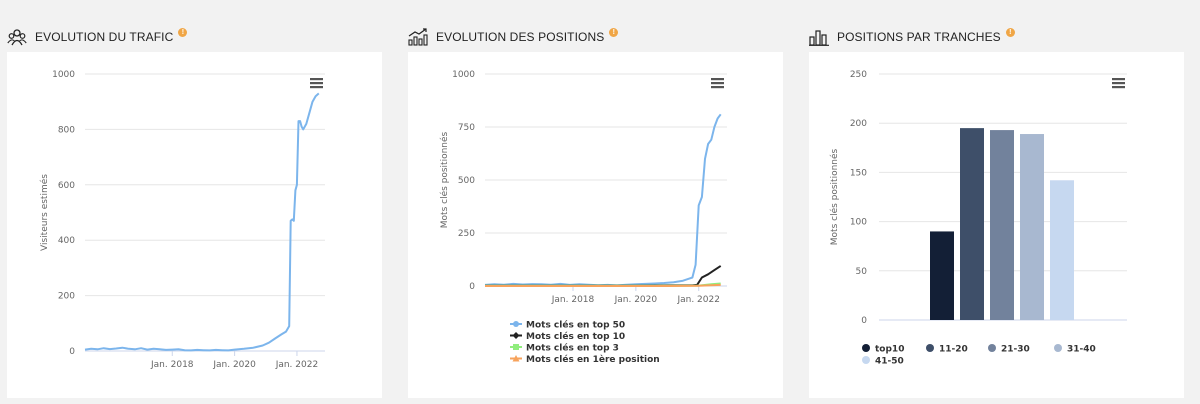 This screenshot has width=1200, height=404. I want to click on users-icon, so click(17, 37).